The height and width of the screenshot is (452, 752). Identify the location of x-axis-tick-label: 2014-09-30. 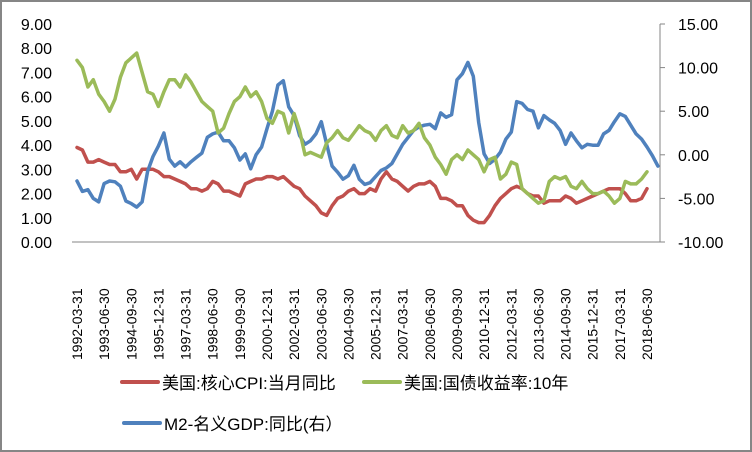
(566, 324).